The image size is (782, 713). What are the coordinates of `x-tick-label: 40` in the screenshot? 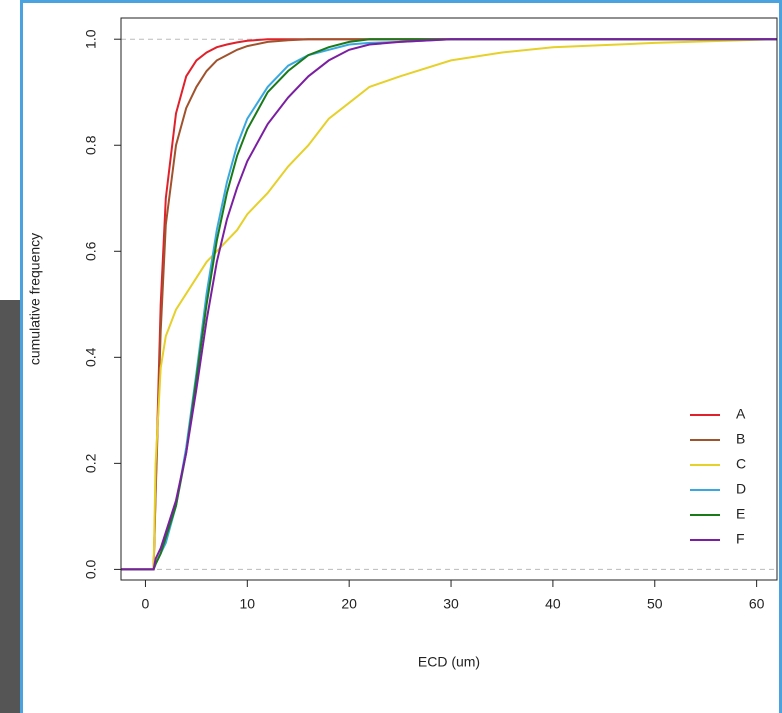 It's located at (553, 604).